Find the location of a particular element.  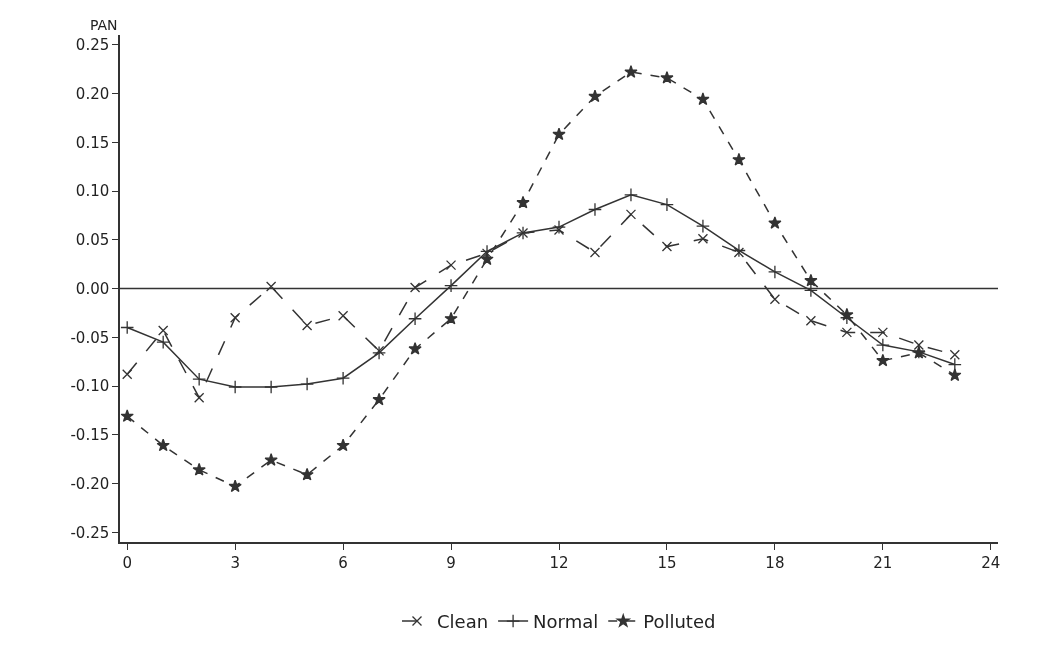

x-tick-label: 12 is located at coordinates (559, 562).